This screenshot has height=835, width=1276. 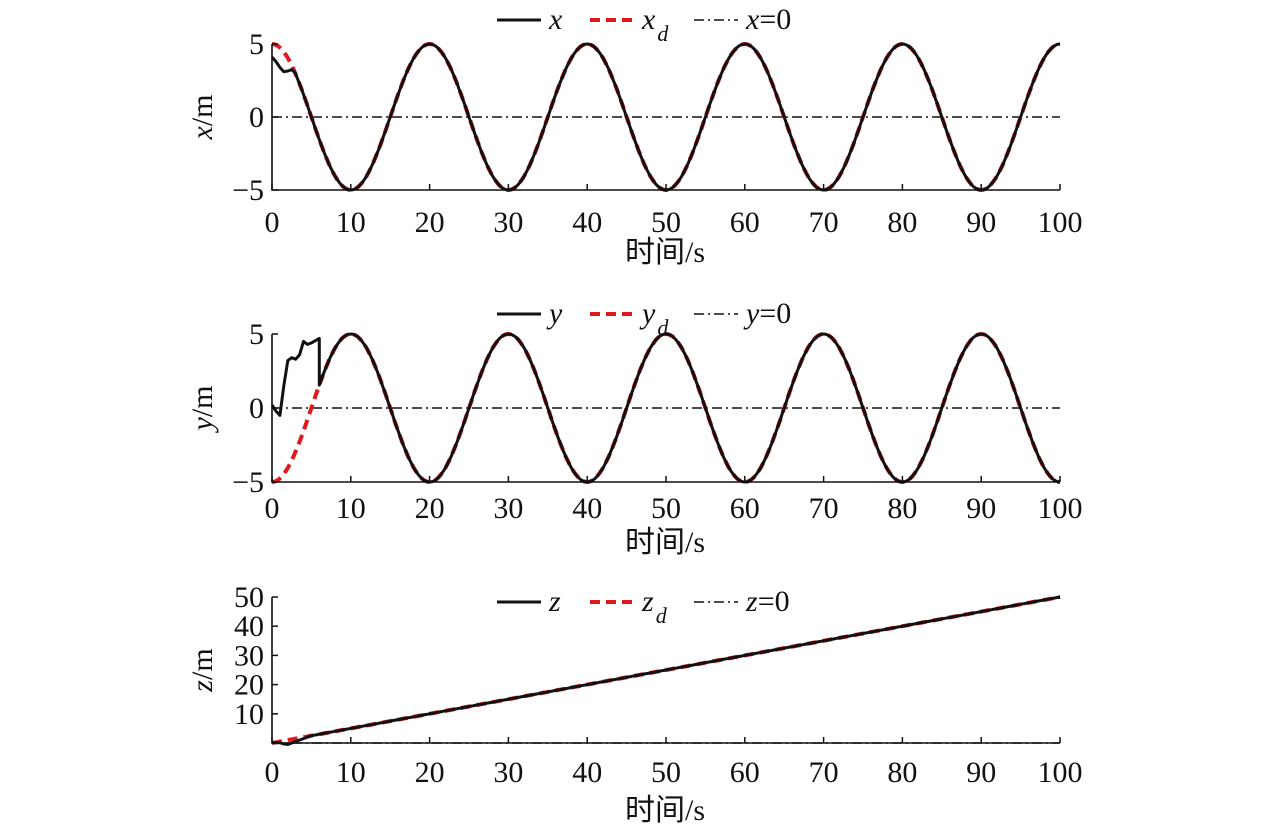 I want to click on y-axis-title: x/m, so click(x=202, y=118).